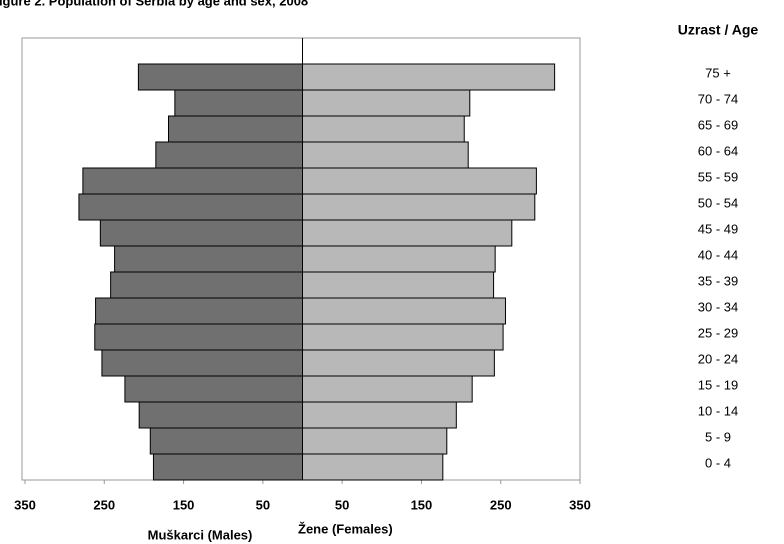 The width and height of the screenshot is (784, 544). I want to click on legend-label: Muškarci (Males), so click(200, 534).